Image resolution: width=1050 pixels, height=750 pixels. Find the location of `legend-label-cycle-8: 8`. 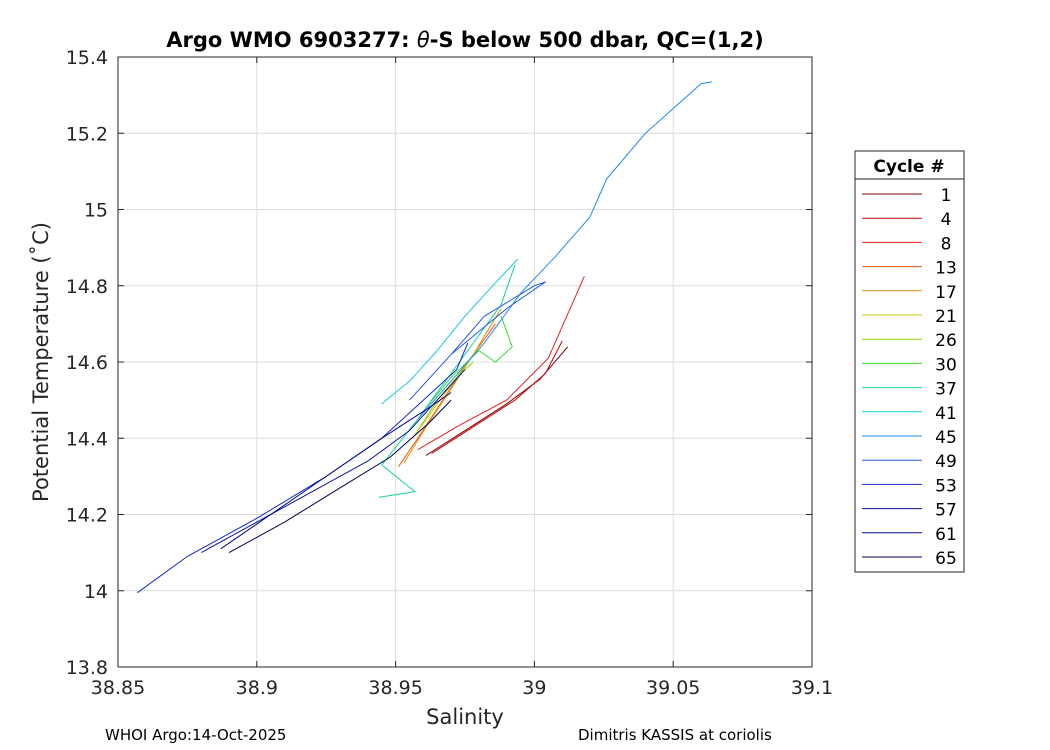

legend-label-cycle-8: 8 is located at coordinates (946, 244).